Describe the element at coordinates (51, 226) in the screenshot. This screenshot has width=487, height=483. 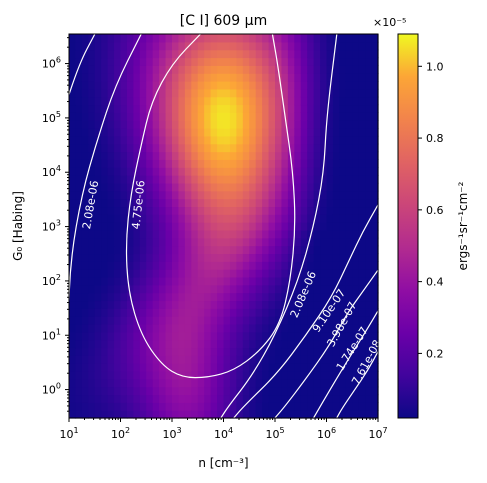
I see `y-tick-label: 103` at that location.